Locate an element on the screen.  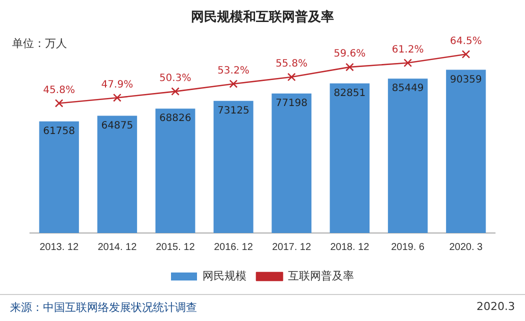
data-label: 47.9% is located at coordinates (117, 84).